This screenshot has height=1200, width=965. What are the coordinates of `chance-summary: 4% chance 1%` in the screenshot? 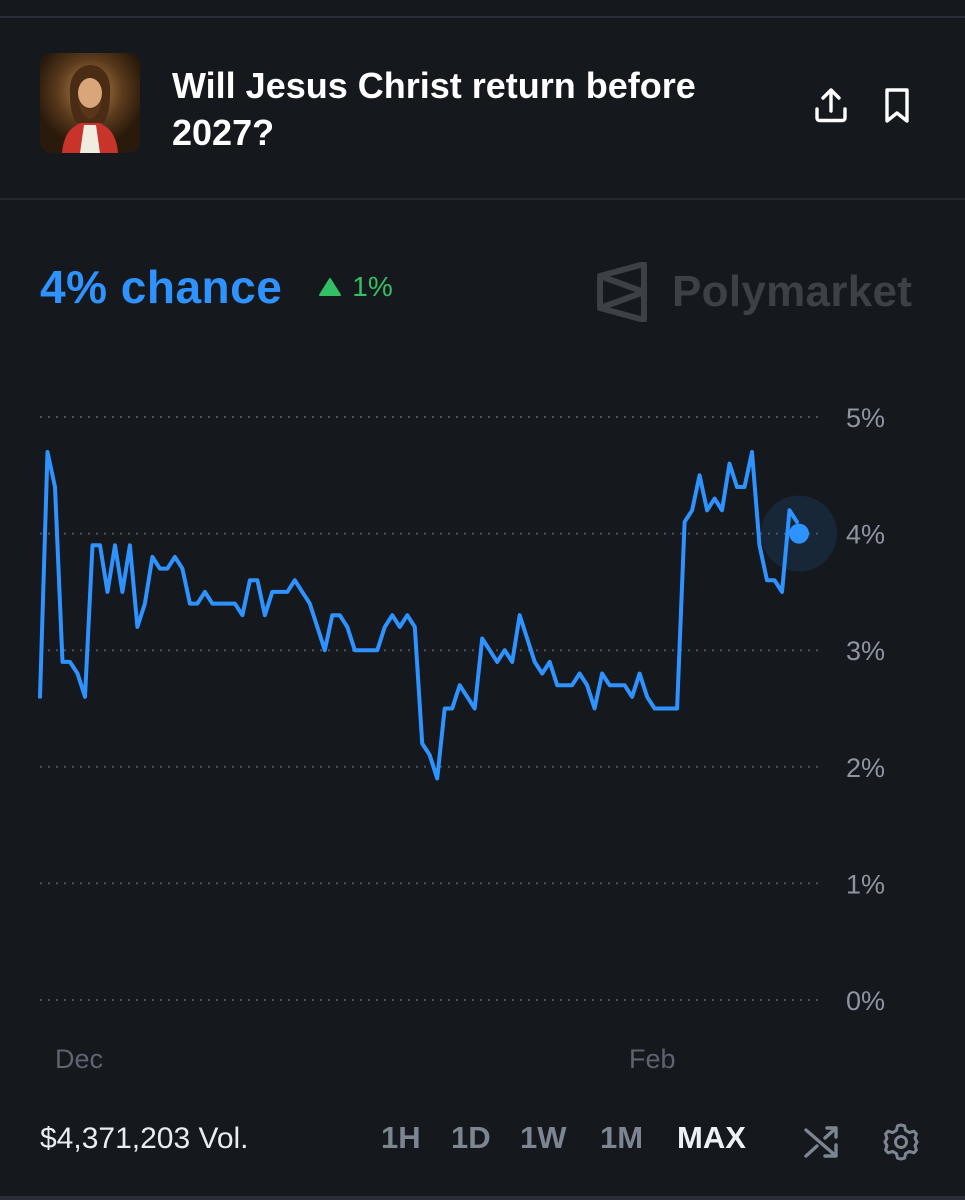 It's located at (216, 287).